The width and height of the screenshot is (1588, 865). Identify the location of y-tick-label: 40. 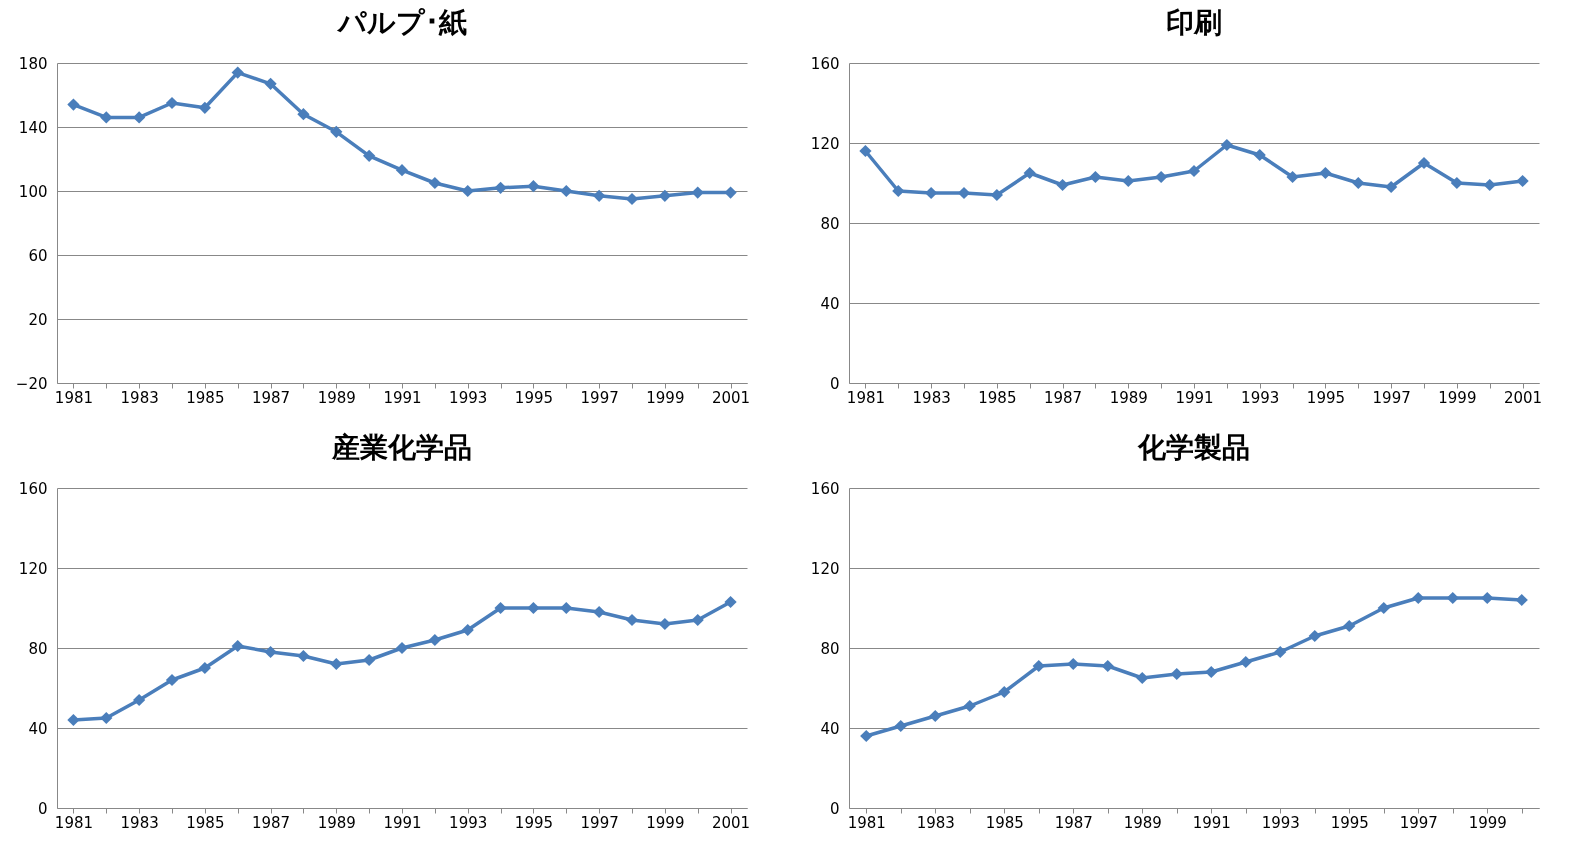
(830, 728).